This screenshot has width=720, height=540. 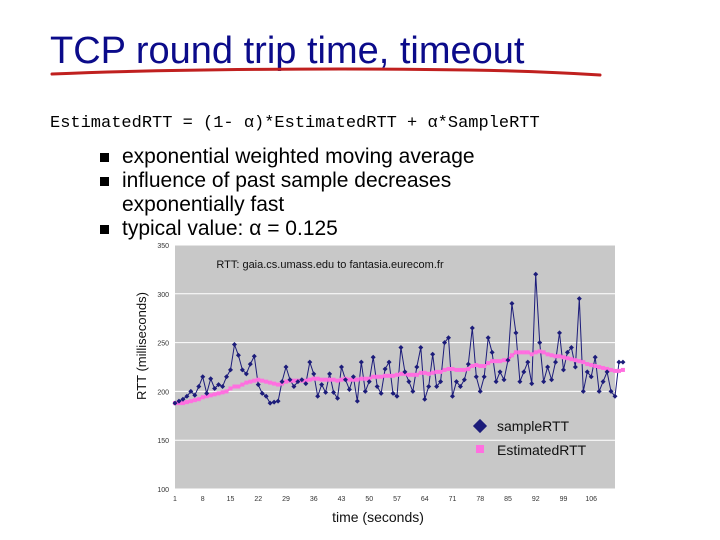 I want to click on x-tick-label: 22, so click(x=258, y=499).